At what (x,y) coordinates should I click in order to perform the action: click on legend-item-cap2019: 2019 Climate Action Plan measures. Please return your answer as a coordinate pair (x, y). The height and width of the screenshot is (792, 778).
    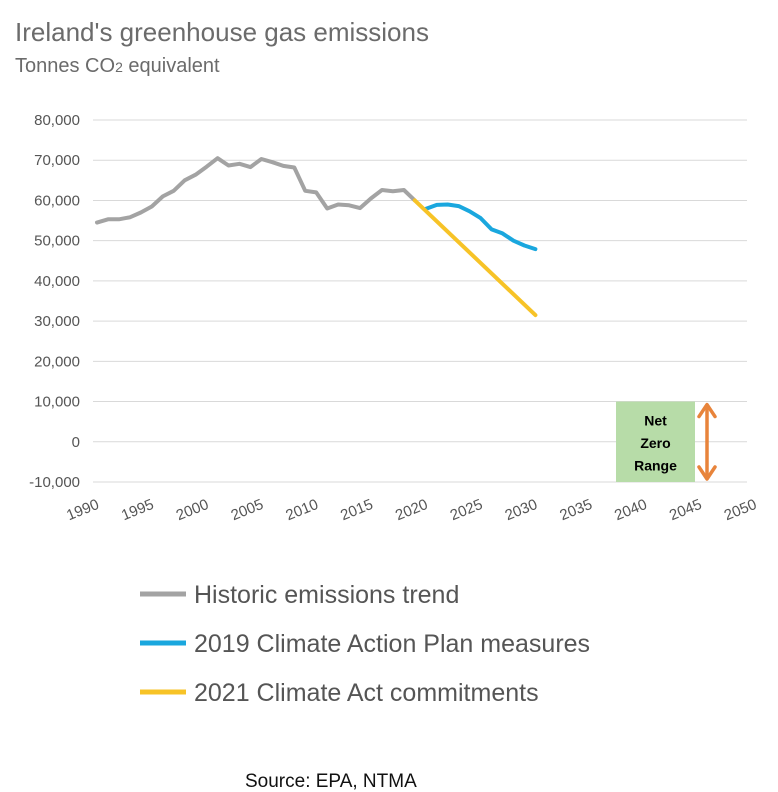
    Looking at the image, I should click on (365, 644).